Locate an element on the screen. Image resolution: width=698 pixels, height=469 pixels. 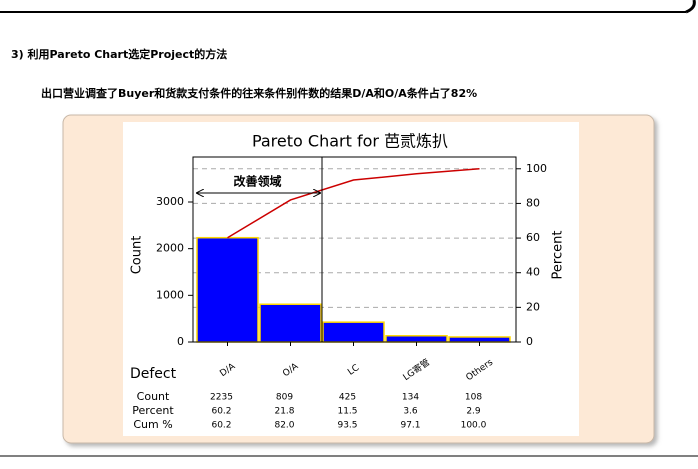
y-tick-label: 3000 is located at coordinates (170, 201).